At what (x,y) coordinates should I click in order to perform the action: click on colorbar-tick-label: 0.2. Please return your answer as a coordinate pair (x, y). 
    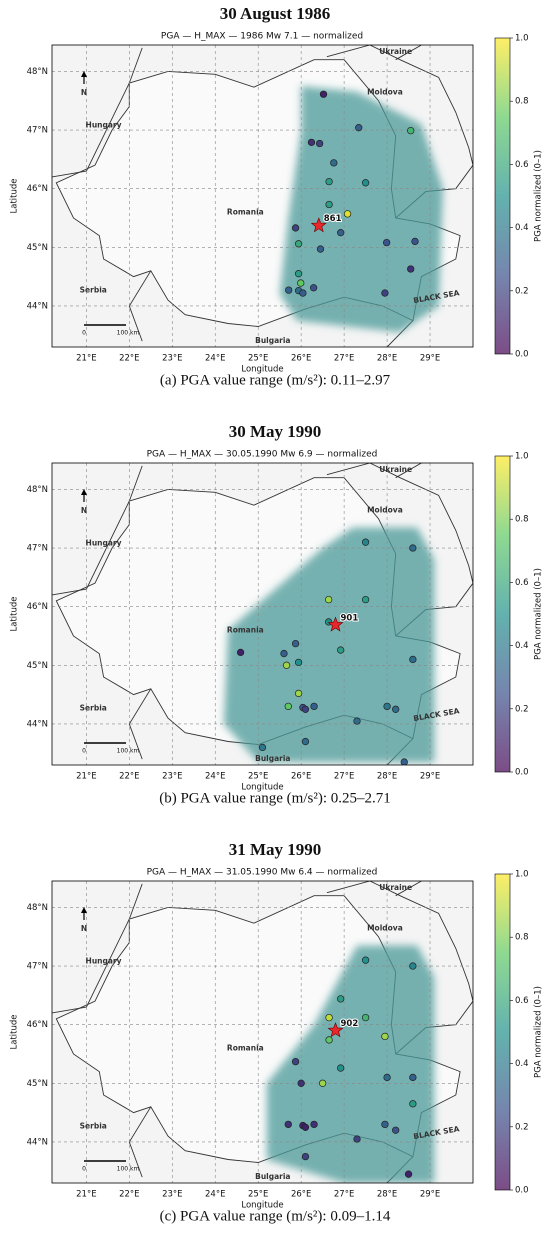
    Looking at the image, I should click on (522, 709).